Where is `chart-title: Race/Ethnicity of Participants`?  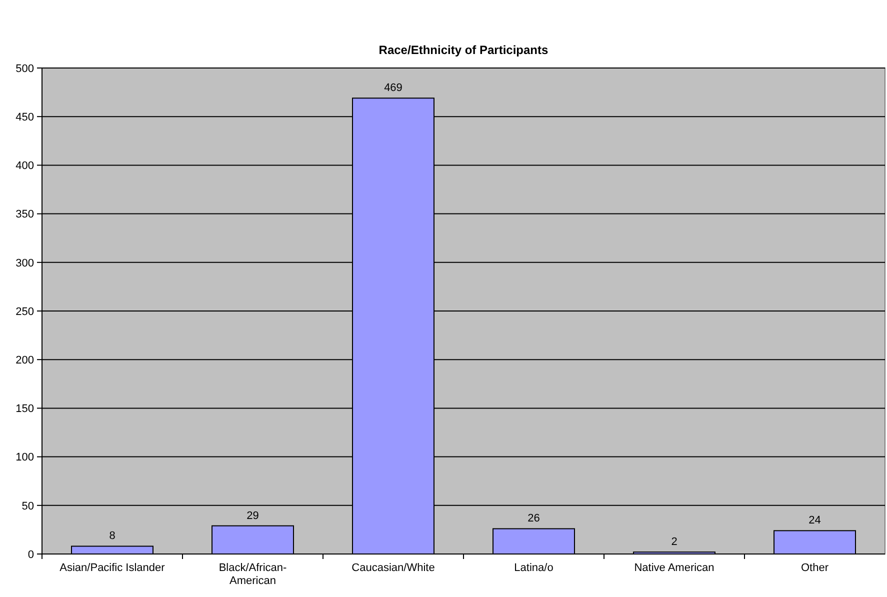
chart-title: Race/Ethnicity of Participants is located at coordinates (463, 50).